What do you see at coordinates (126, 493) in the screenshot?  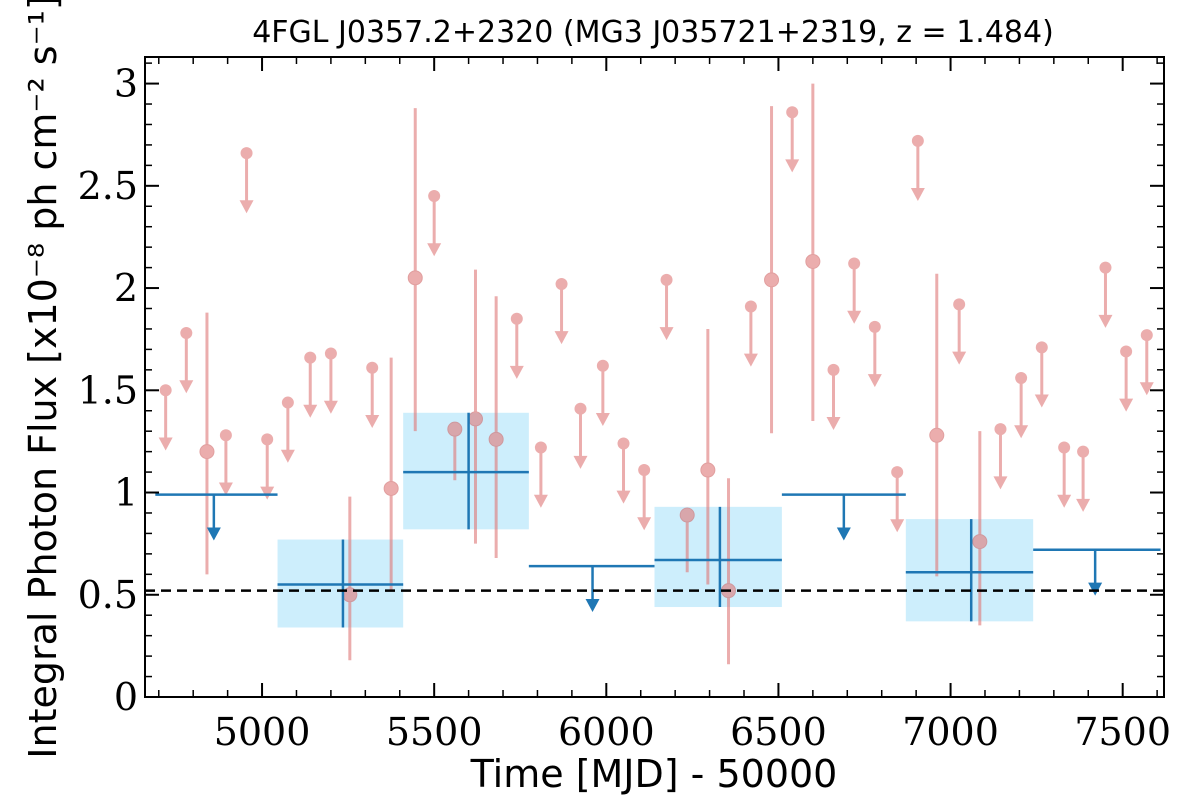 I see `y-tick-label: 1` at bounding box center [126, 493].